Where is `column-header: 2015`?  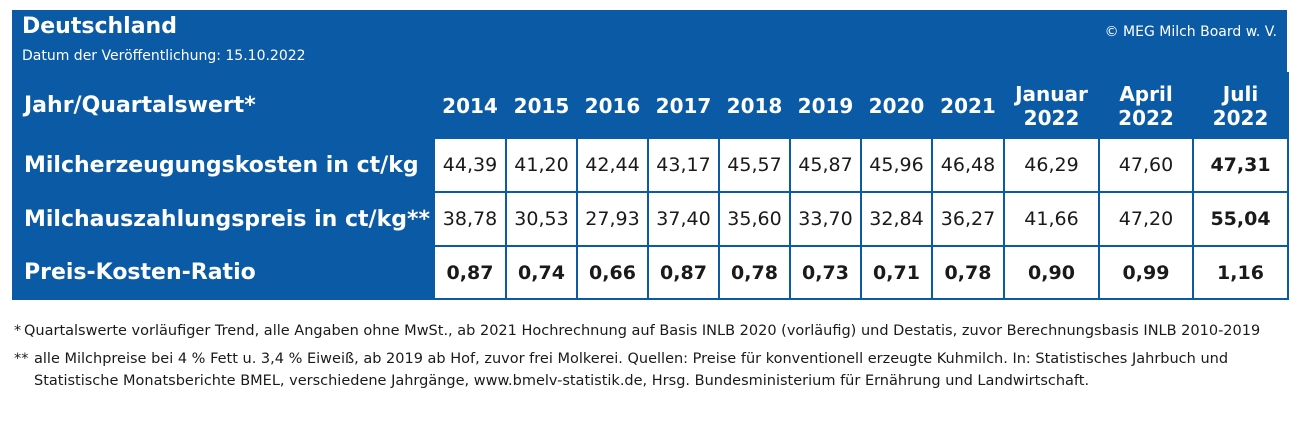
column-header: 2015 is located at coordinates (541, 105).